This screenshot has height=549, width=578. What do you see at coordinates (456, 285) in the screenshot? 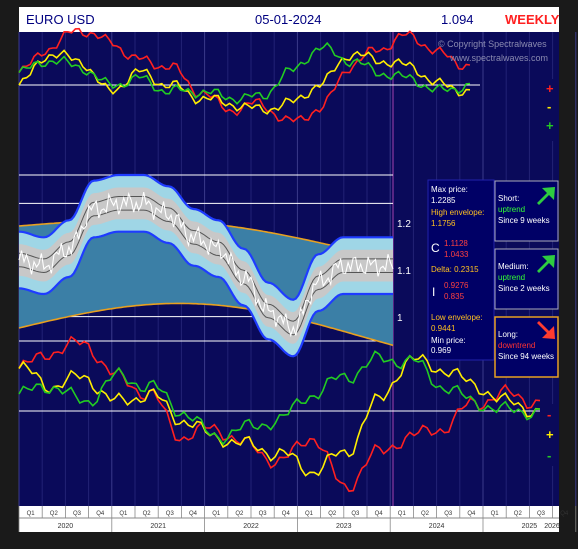
I see `i-value-1: 0.9276` at bounding box center [456, 285].